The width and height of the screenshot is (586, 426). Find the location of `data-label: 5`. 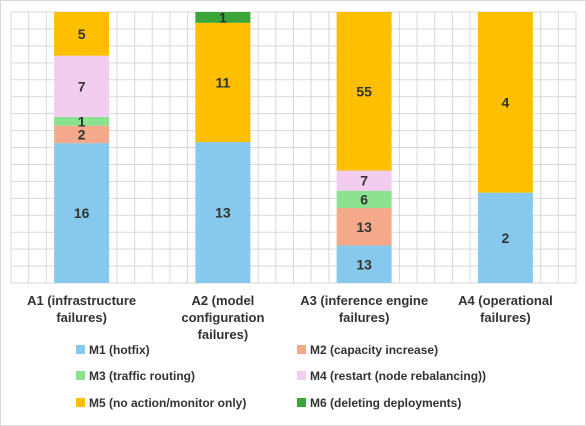

data-label: 5 is located at coordinates (82, 34).